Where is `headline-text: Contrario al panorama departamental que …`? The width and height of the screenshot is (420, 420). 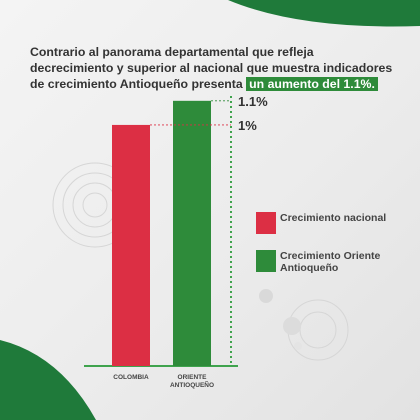 headline-text: Contrario al panorama departamental que … is located at coordinates (211, 68).